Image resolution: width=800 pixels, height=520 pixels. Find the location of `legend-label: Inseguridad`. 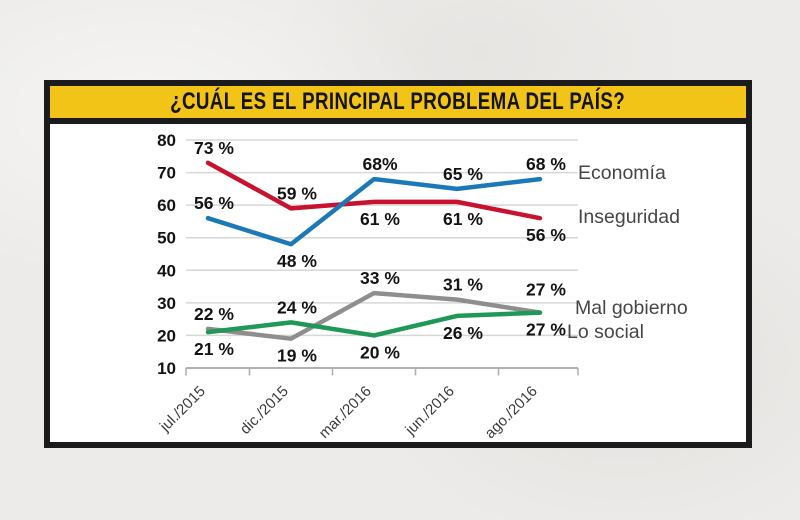

legend-label: Inseguridad is located at coordinates (629, 217).